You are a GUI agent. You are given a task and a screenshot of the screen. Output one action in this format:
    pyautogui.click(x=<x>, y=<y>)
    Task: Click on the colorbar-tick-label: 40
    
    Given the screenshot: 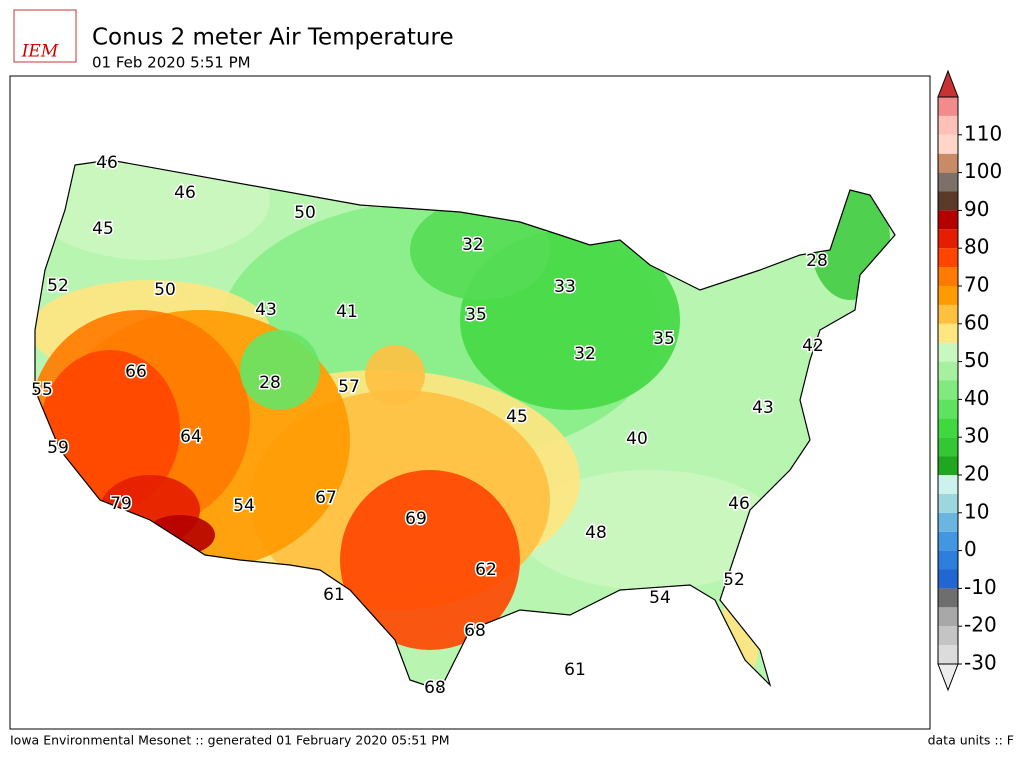 What is the action you would take?
    pyautogui.click(x=976, y=398)
    